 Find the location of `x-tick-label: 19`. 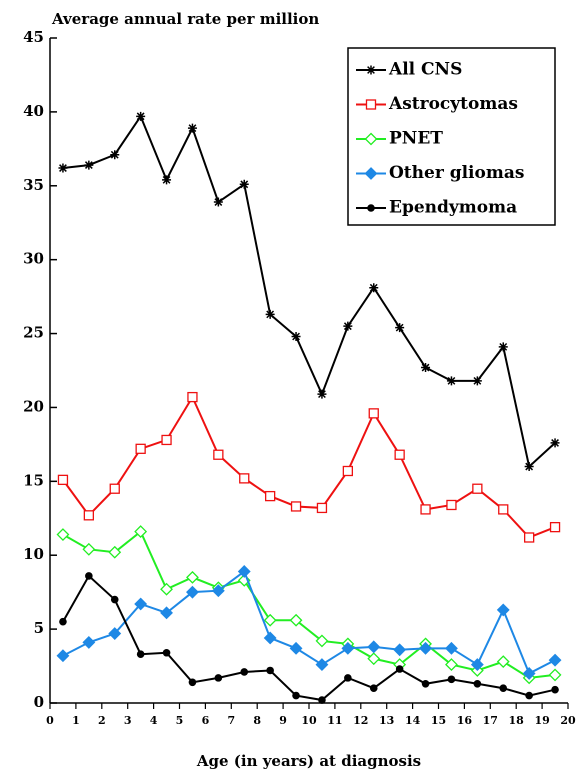

x-tick-label: 19 is located at coordinates (541, 720).